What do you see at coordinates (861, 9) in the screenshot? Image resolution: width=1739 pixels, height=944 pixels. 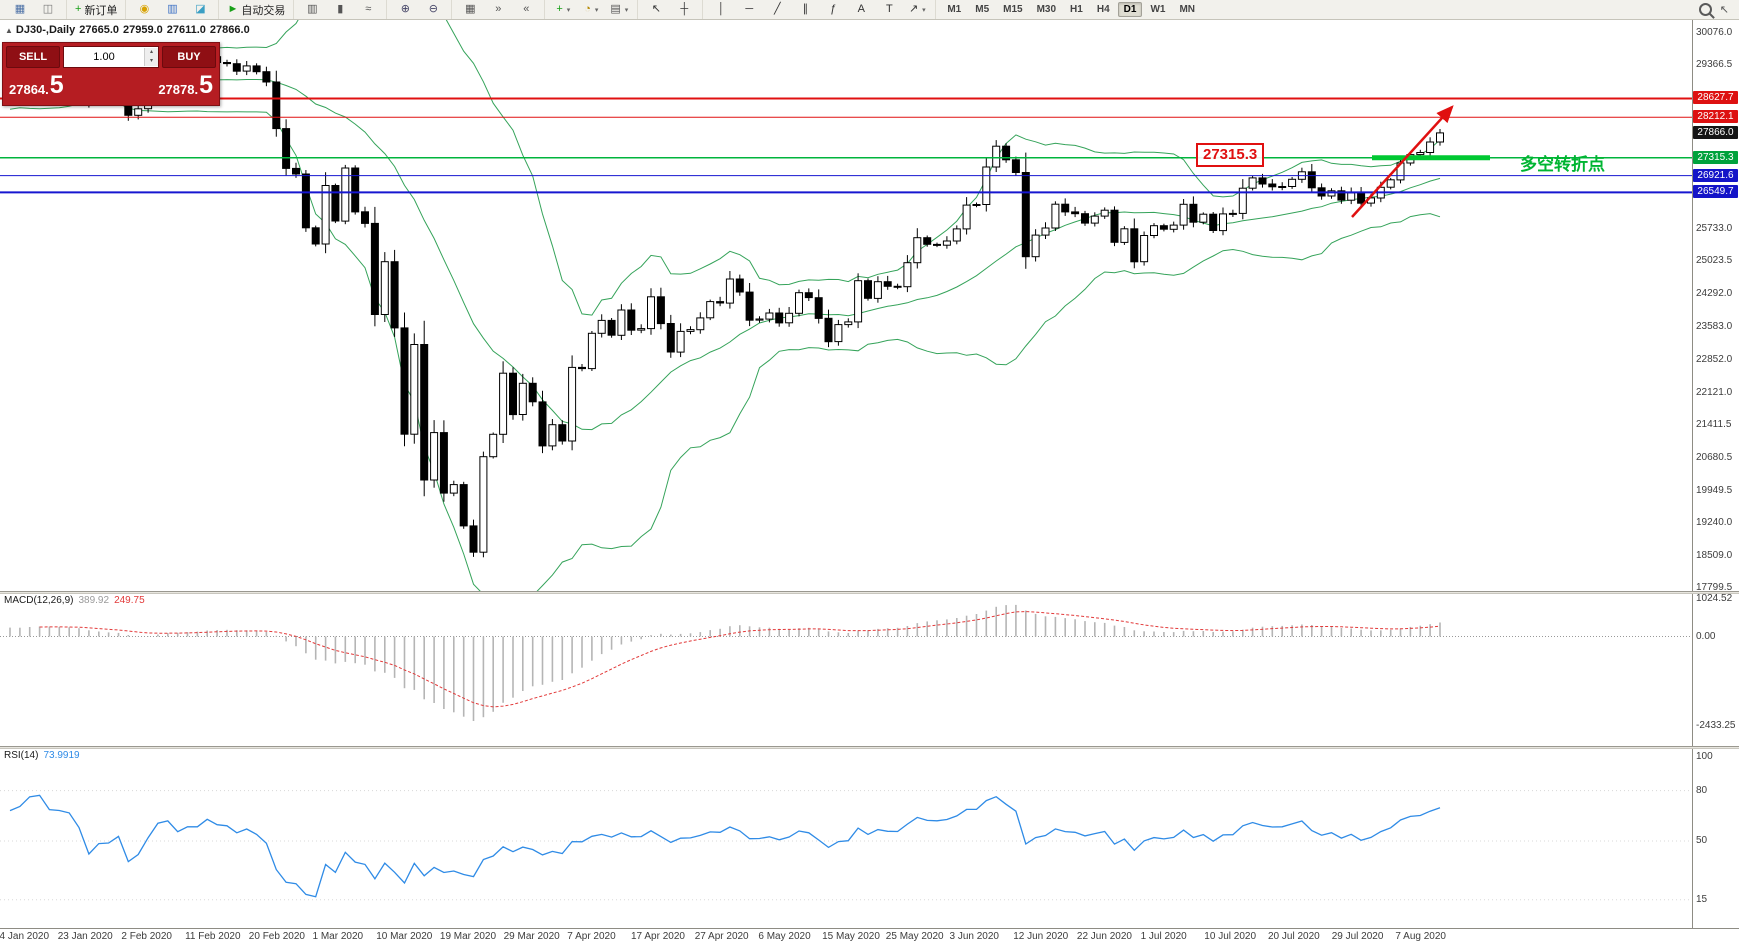 I see `text-icon: A` at bounding box center [861, 9].